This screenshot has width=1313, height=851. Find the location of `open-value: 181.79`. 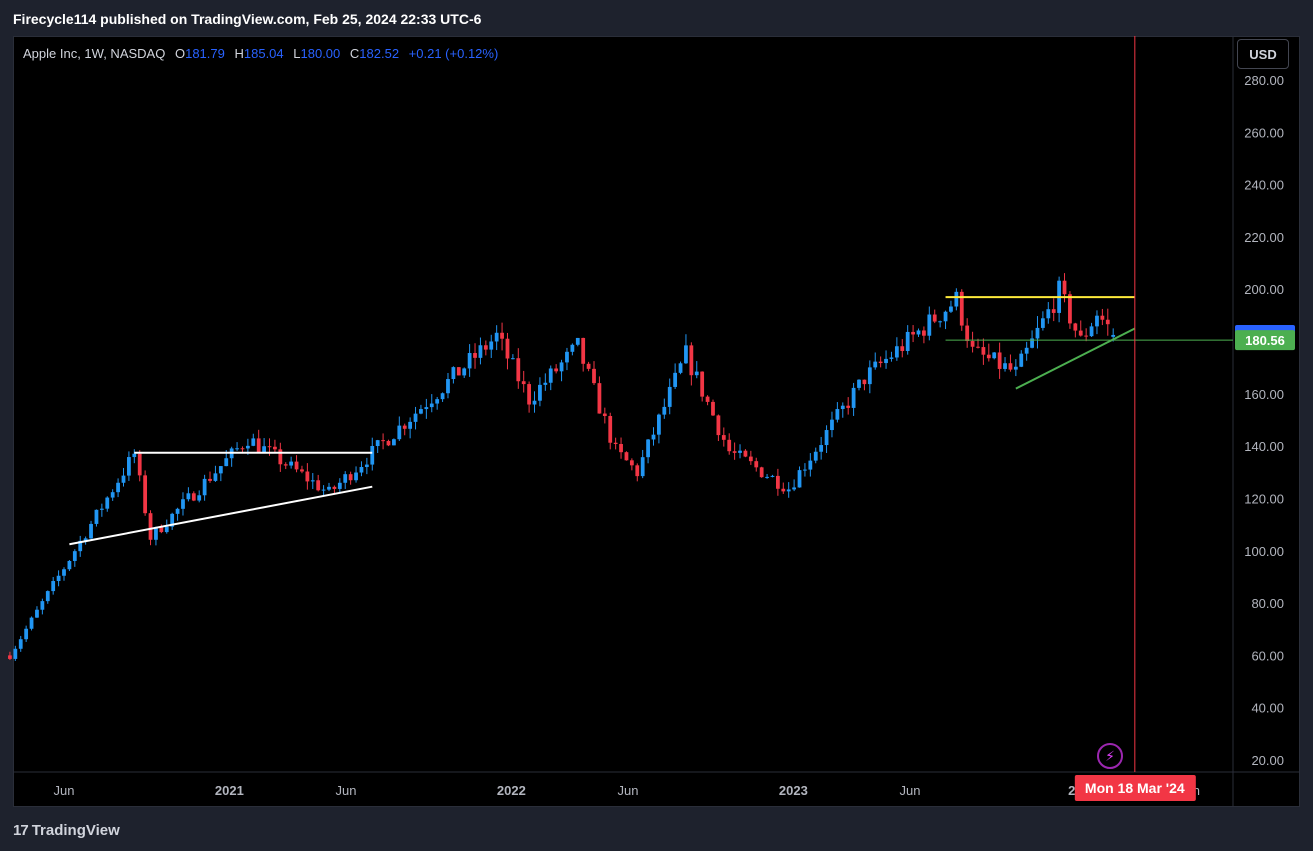

open-value: 181.79 is located at coordinates (205, 53).